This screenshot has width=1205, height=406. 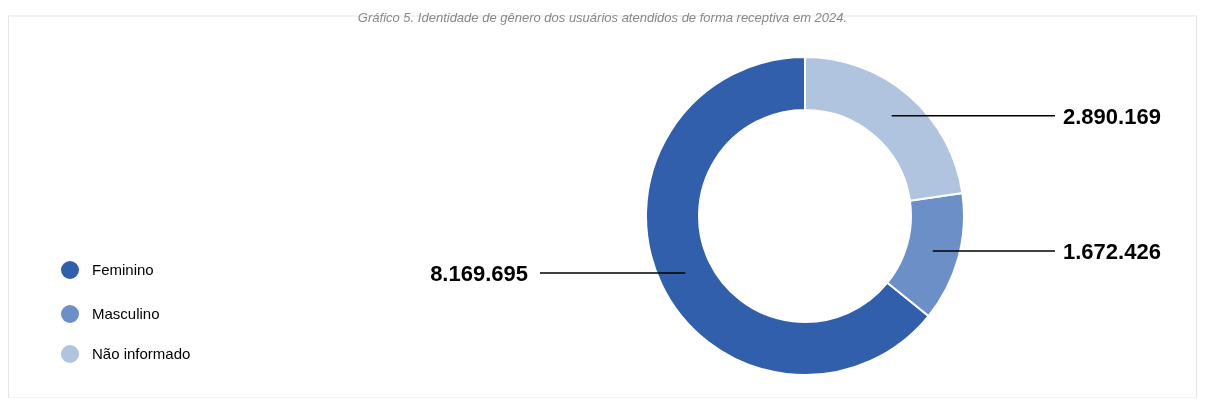 What do you see at coordinates (1112, 252) in the screenshot?
I see `data-label: 1.672.426` at bounding box center [1112, 252].